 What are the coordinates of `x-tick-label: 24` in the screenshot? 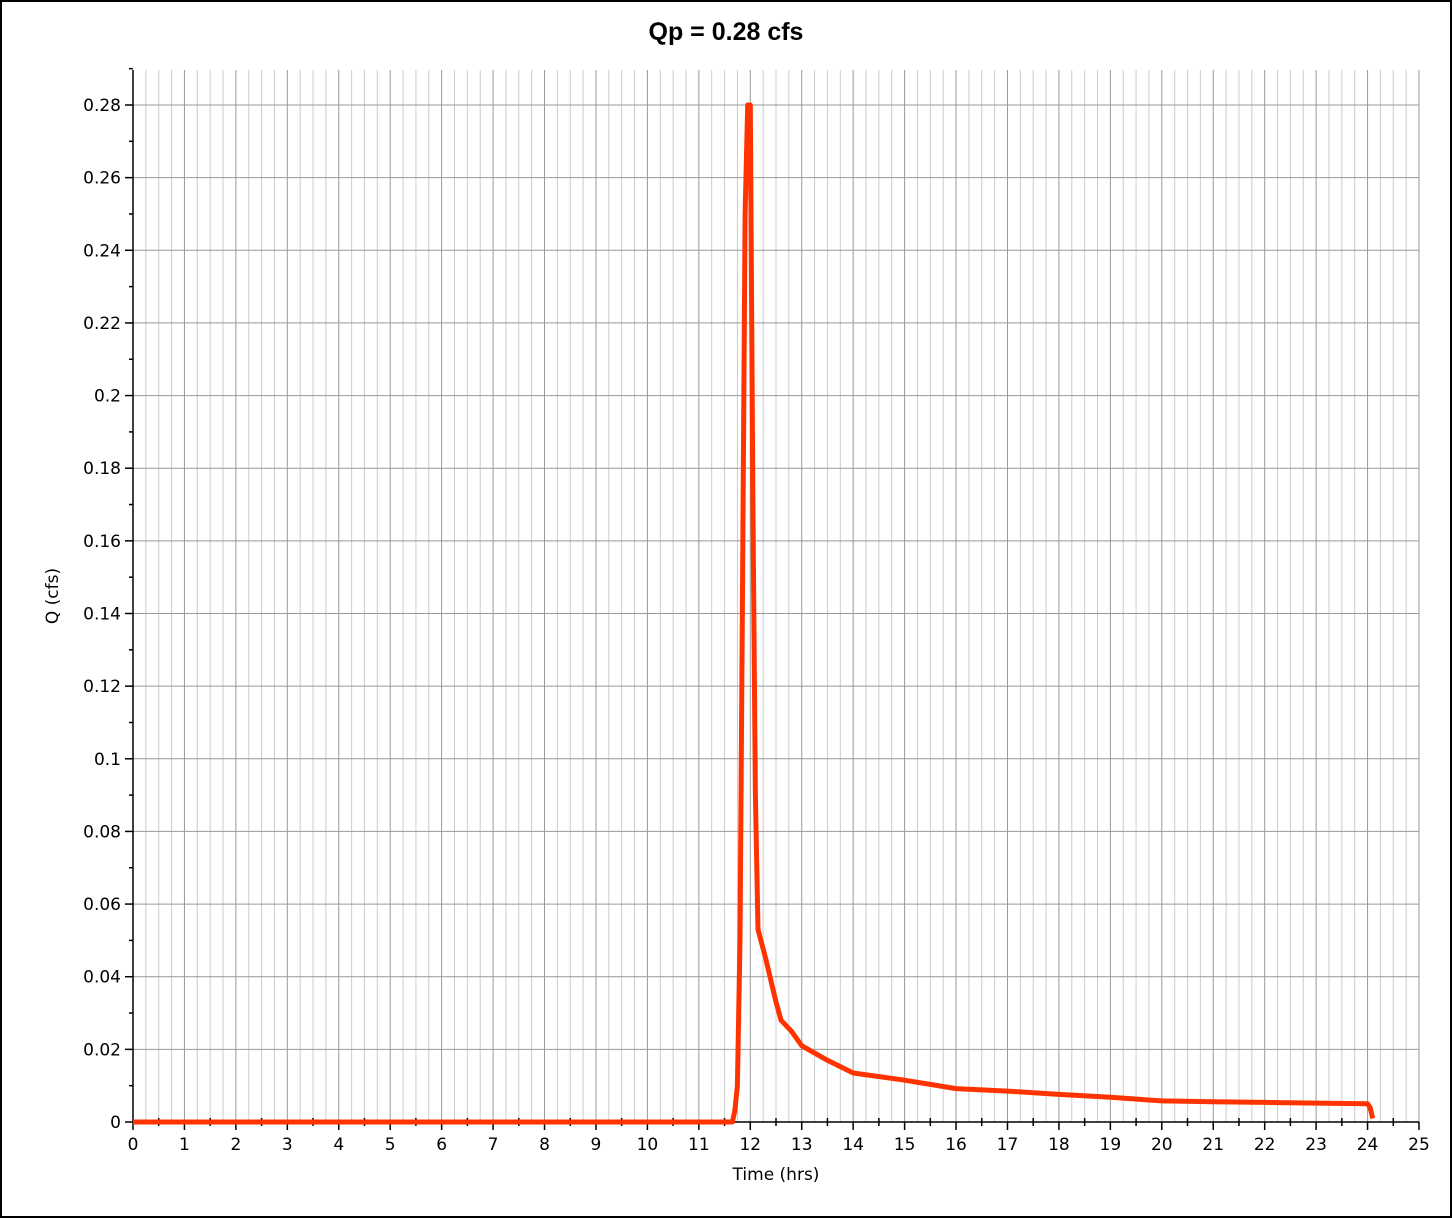 It's located at (1368, 1145).